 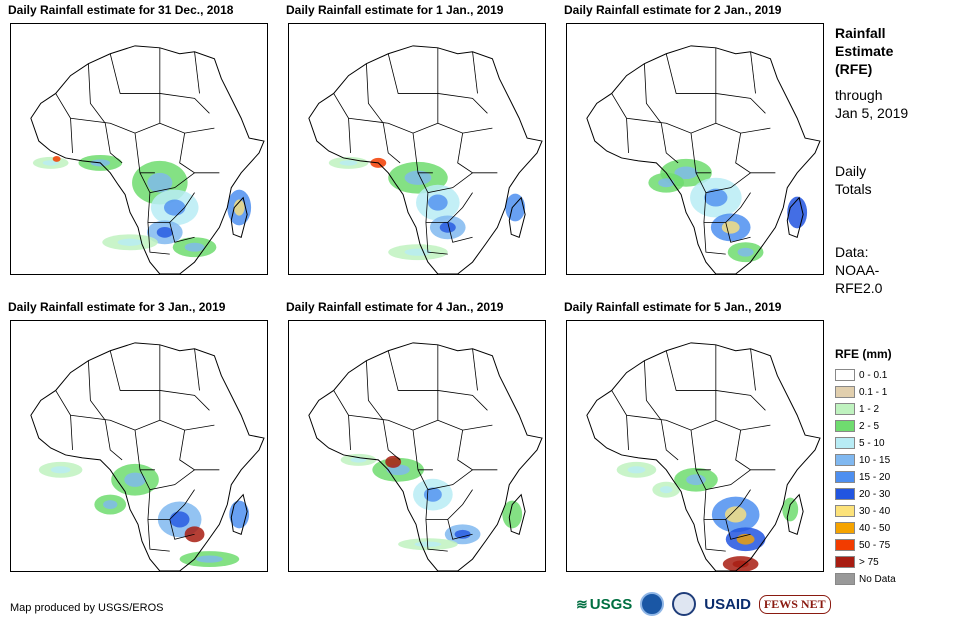 What do you see at coordinates (875, 477) in the screenshot?
I see `legend-label: 15 - 20` at bounding box center [875, 477].